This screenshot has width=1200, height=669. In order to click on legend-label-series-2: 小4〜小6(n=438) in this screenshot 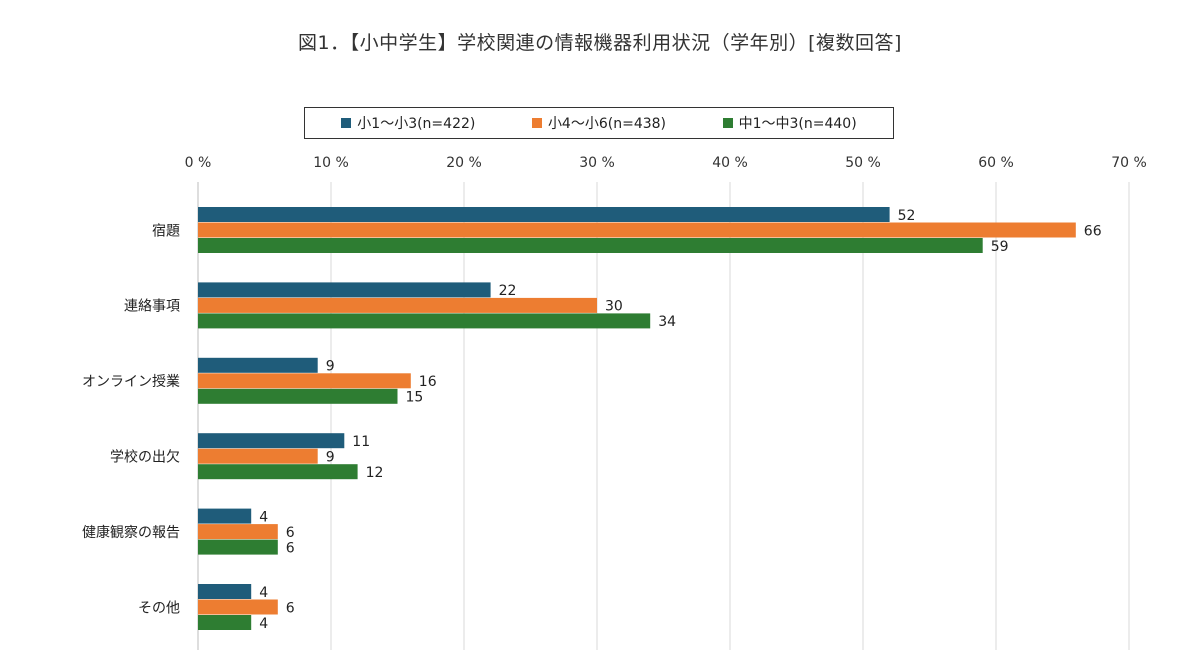, I will do `click(607, 124)`.